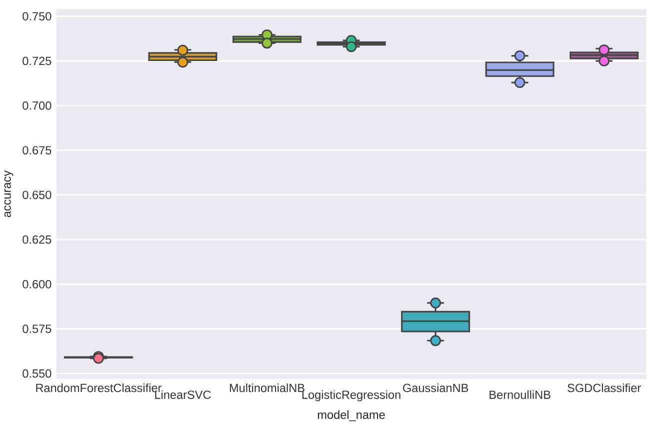 This screenshot has width=660, height=444. Describe the element at coordinates (267, 387) in the screenshot. I see `x-tick-label: MultinomialNB` at that location.